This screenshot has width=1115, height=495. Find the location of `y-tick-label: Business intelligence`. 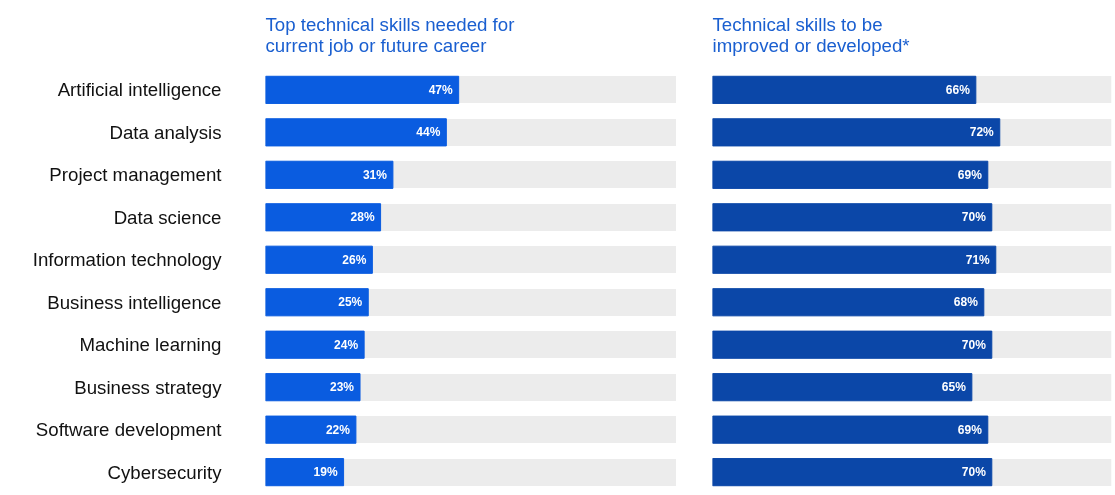

y-tick-label: Business intelligence is located at coordinates (134, 302).